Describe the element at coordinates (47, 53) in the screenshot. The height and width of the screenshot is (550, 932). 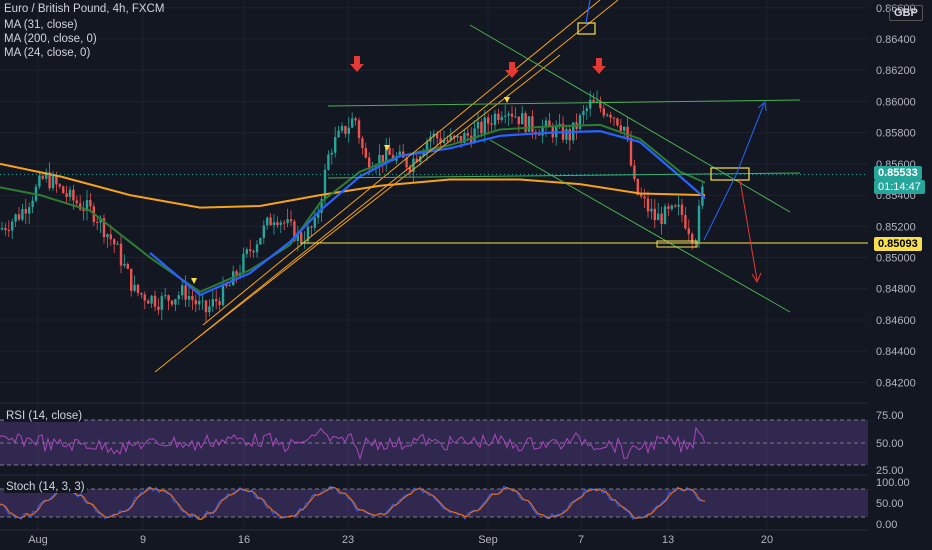
I see `legend-ma24: MA (24, close, 0)` at that location.